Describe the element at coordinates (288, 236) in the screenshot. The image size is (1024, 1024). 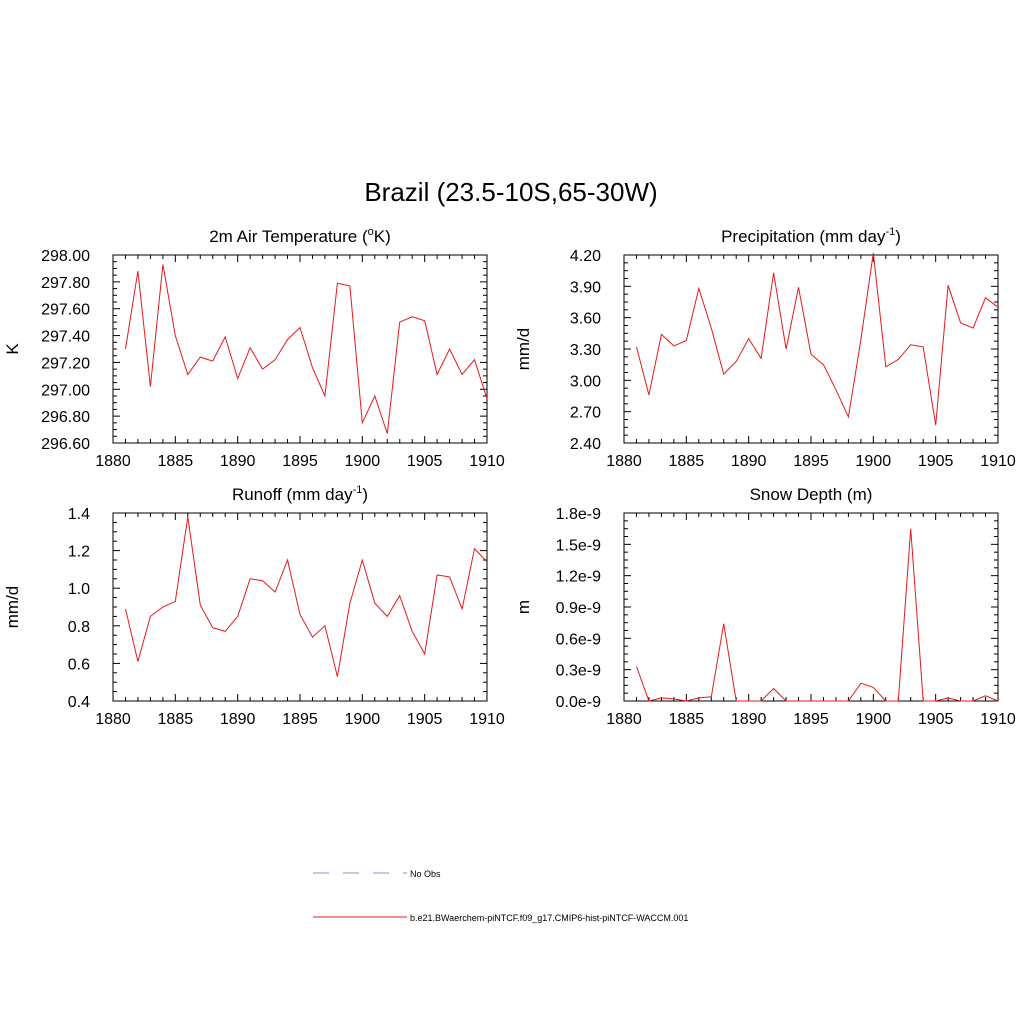
I see `panel-title-text: 2m Air Temperature (` at that location.